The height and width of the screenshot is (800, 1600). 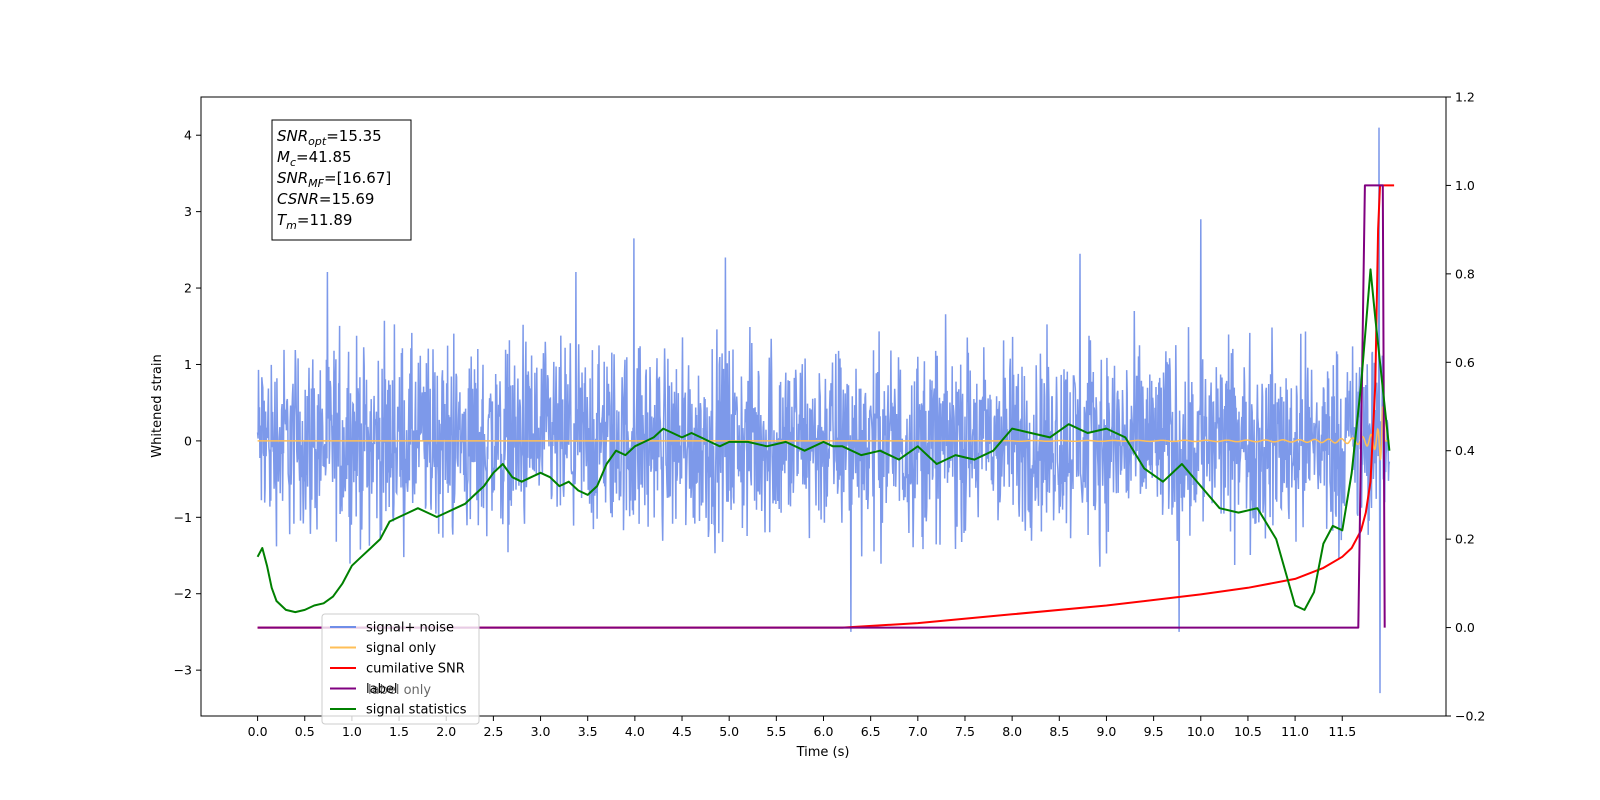 What do you see at coordinates (1154, 731) in the screenshot?
I see `x-tick-label: 9.5` at bounding box center [1154, 731].